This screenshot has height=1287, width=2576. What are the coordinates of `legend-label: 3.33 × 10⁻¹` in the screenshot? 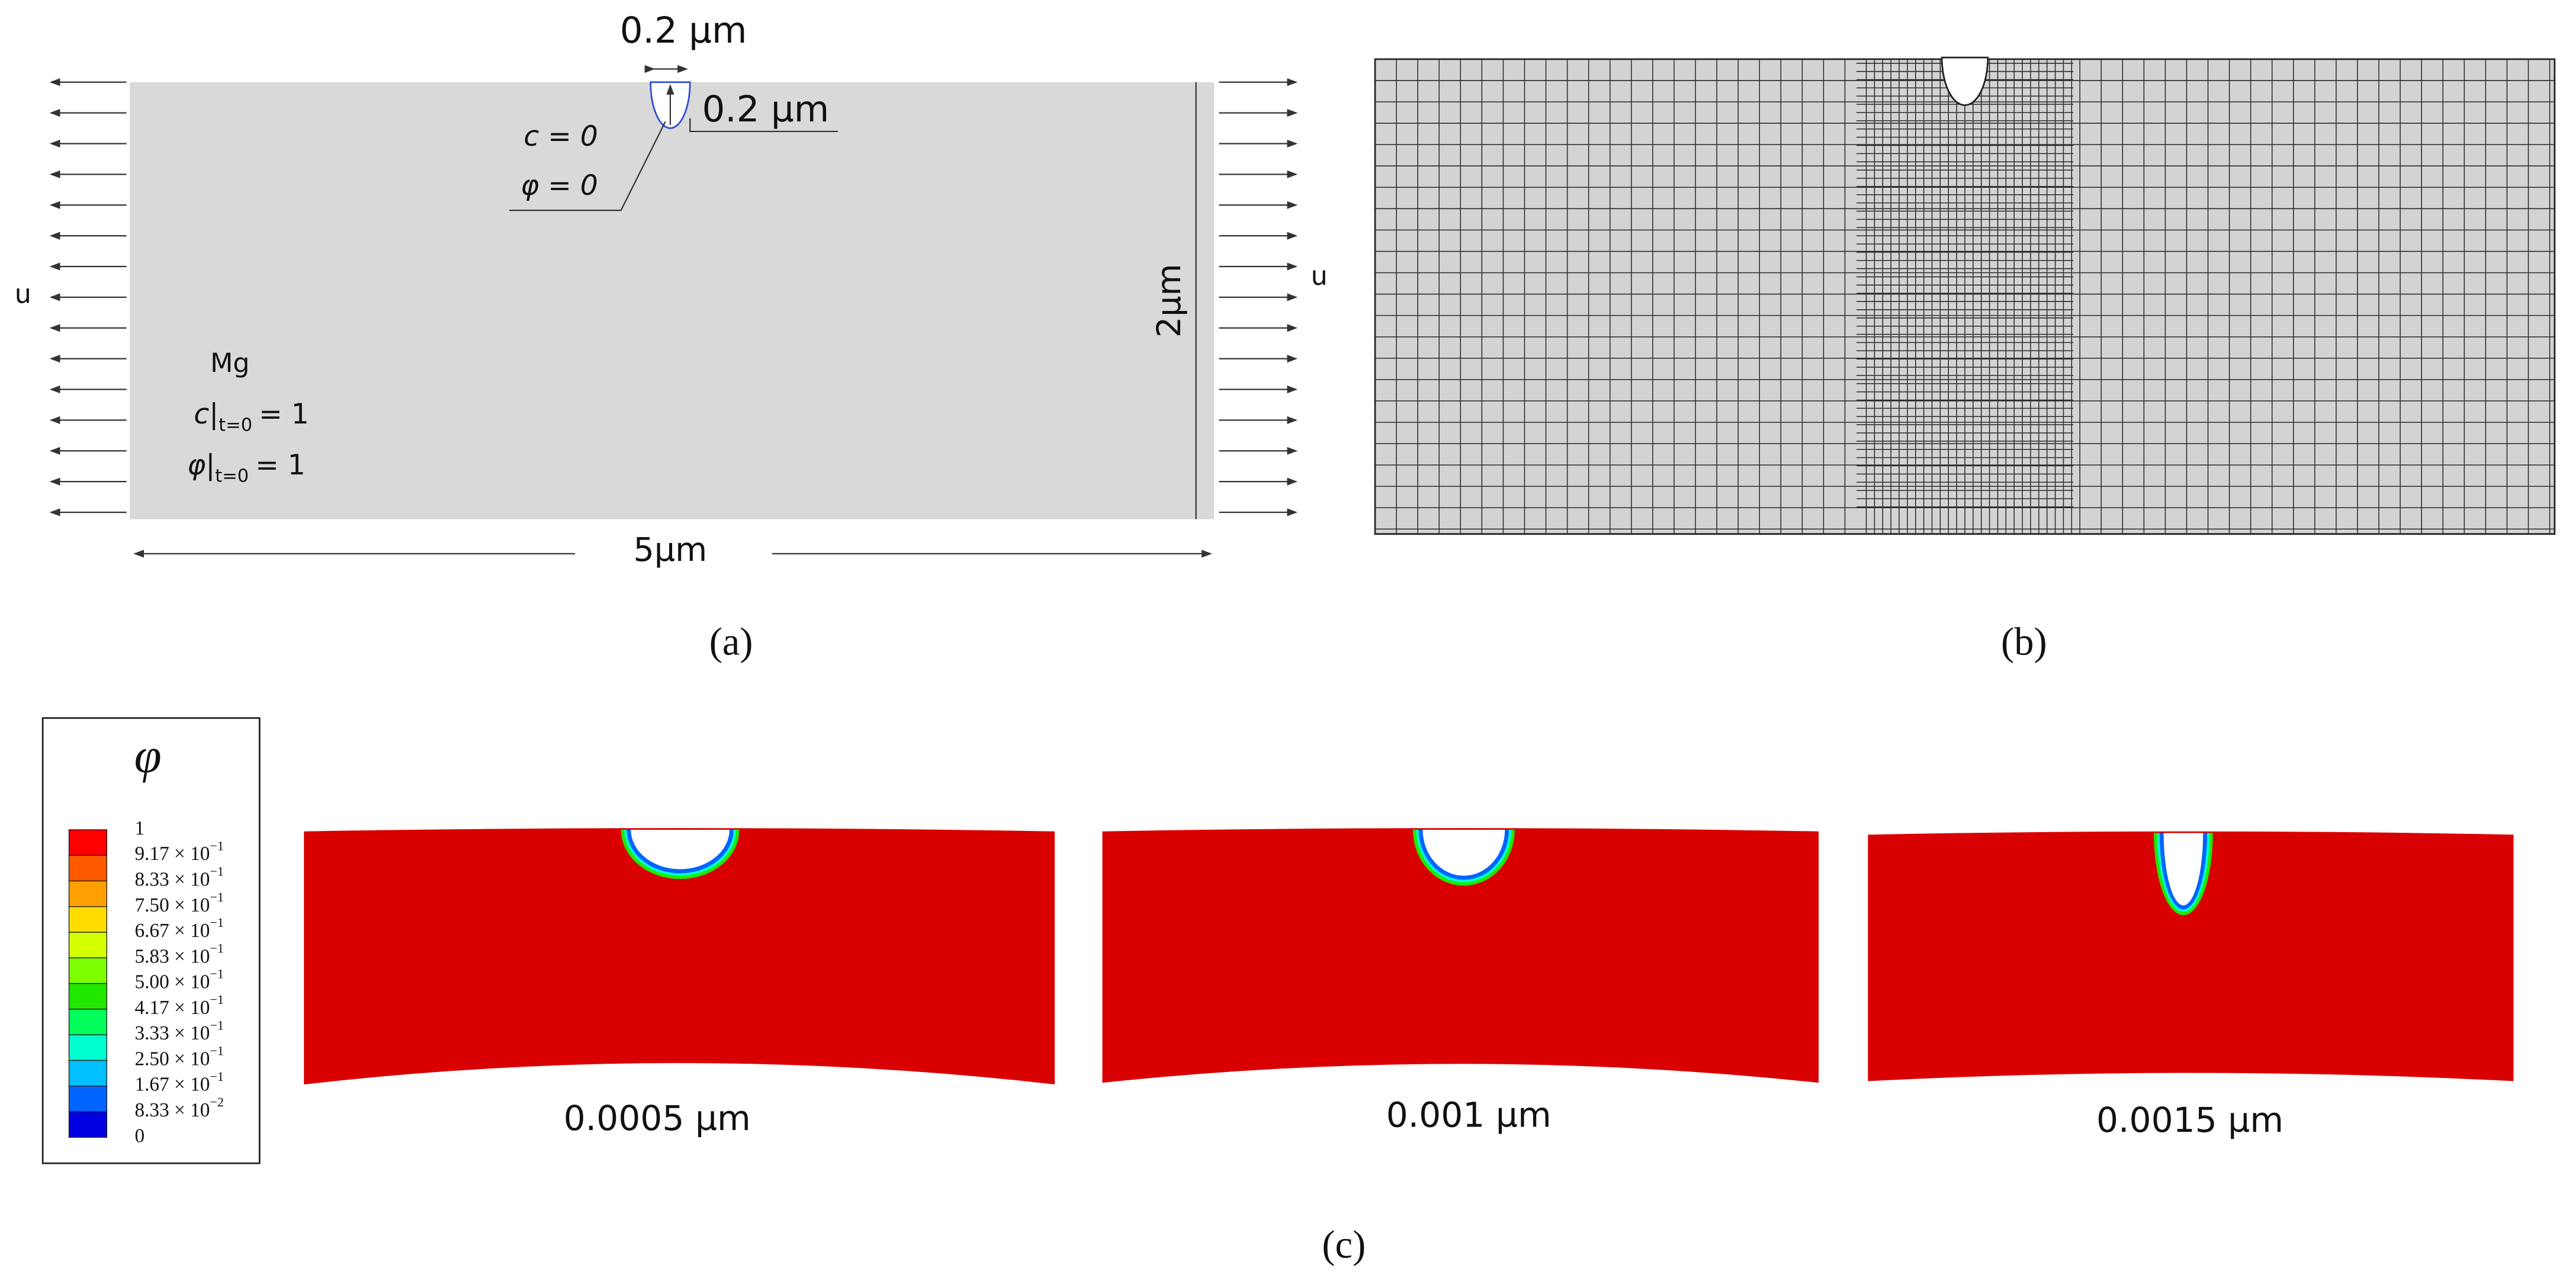 It's located at (179, 1031).